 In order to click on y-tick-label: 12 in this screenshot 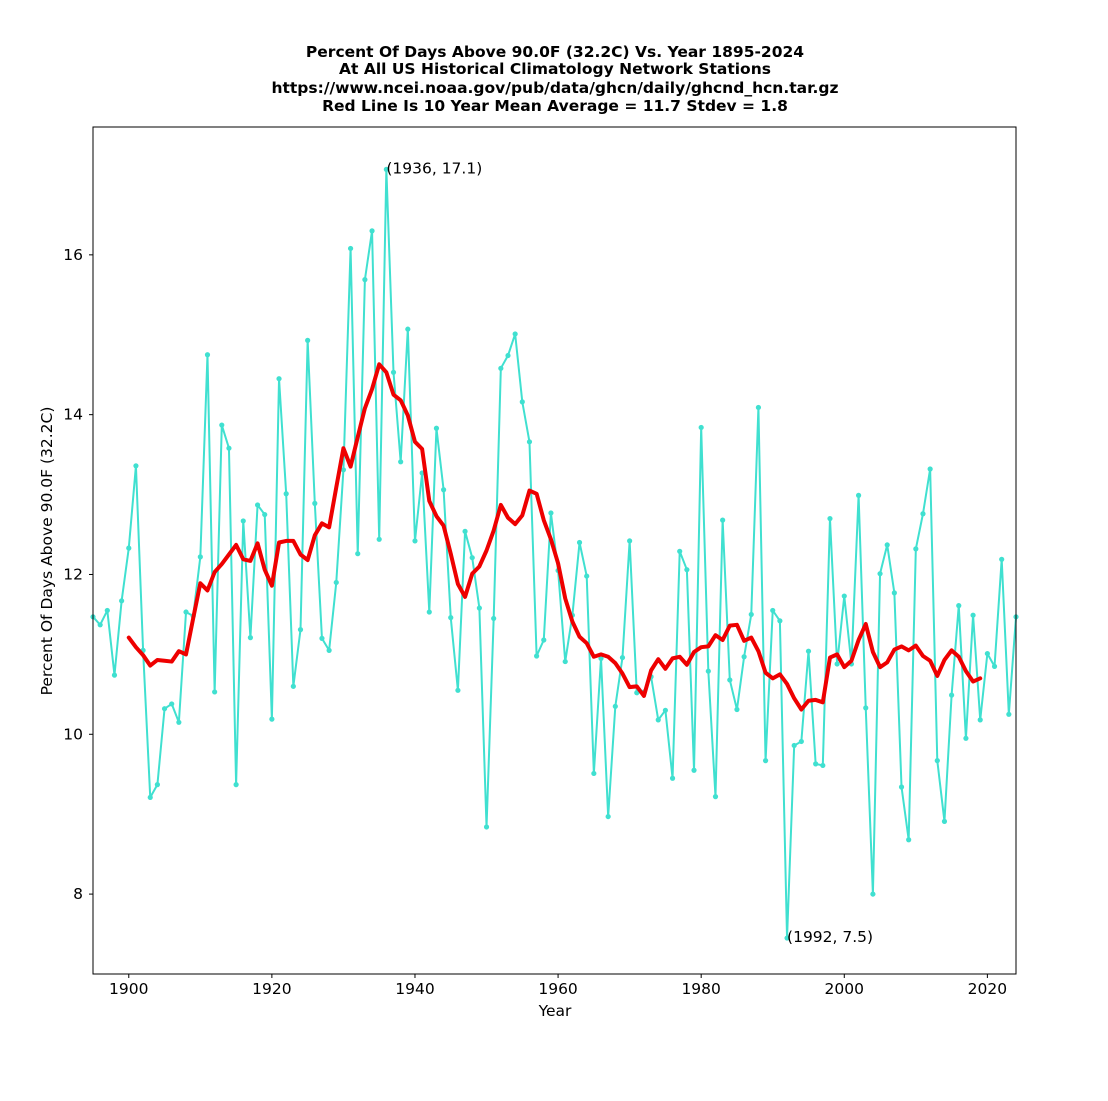, I will do `click(73, 574)`.